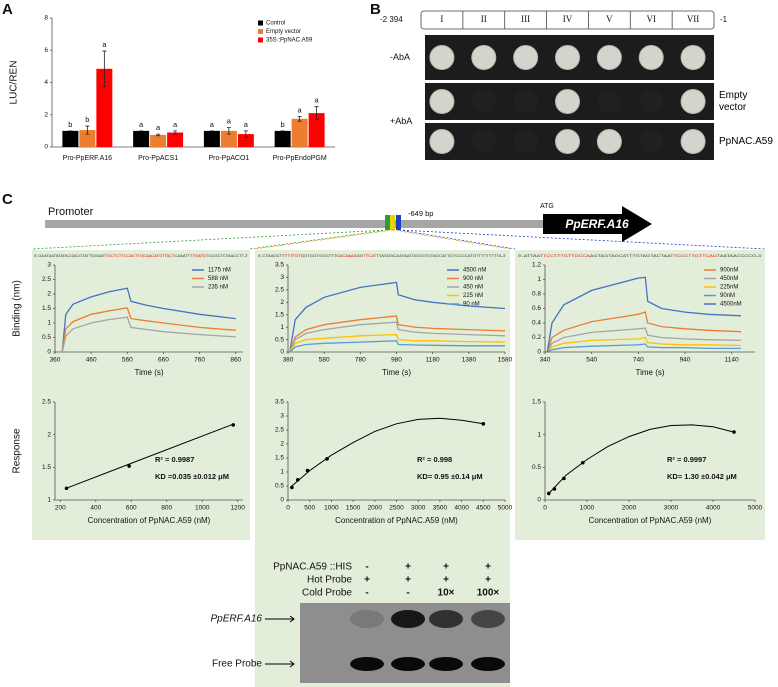 The height and width of the screenshot is (687, 778). I want to click on legend-label: 235 nM, so click(218, 288).